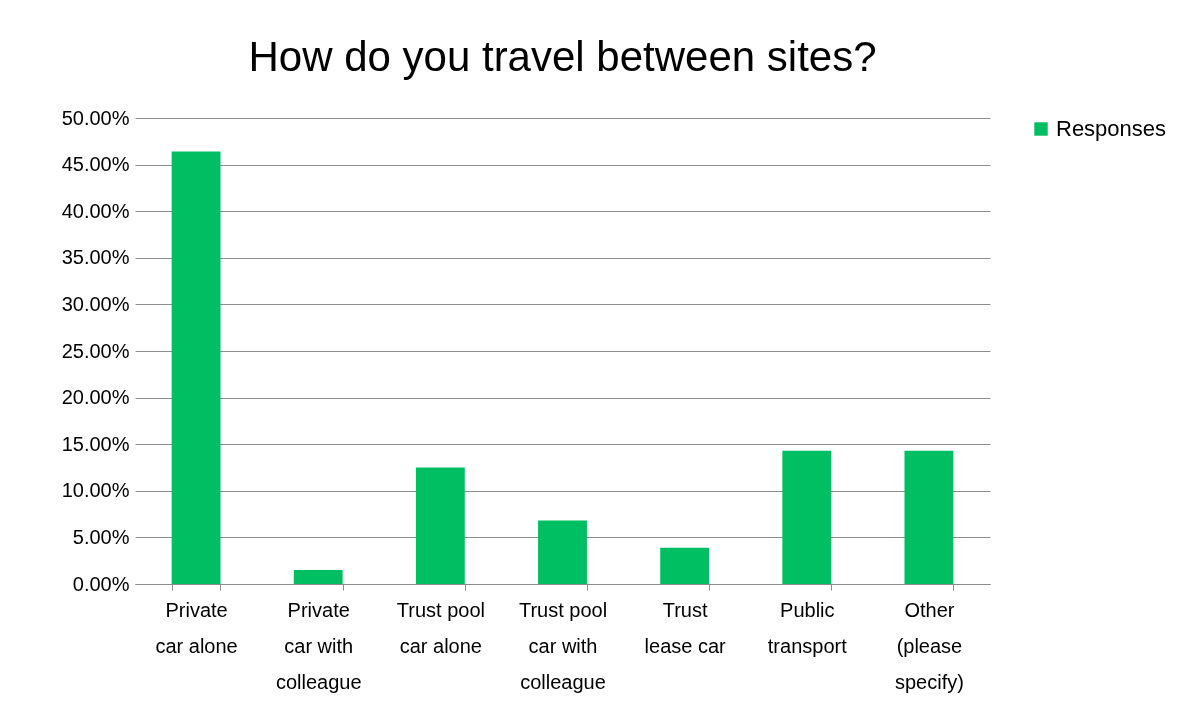 This screenshot has width=1203, height=722. Describe the element at coordinates (95, 210) in the screenshot. I see `y-tick-label: 40.00%` at that location.